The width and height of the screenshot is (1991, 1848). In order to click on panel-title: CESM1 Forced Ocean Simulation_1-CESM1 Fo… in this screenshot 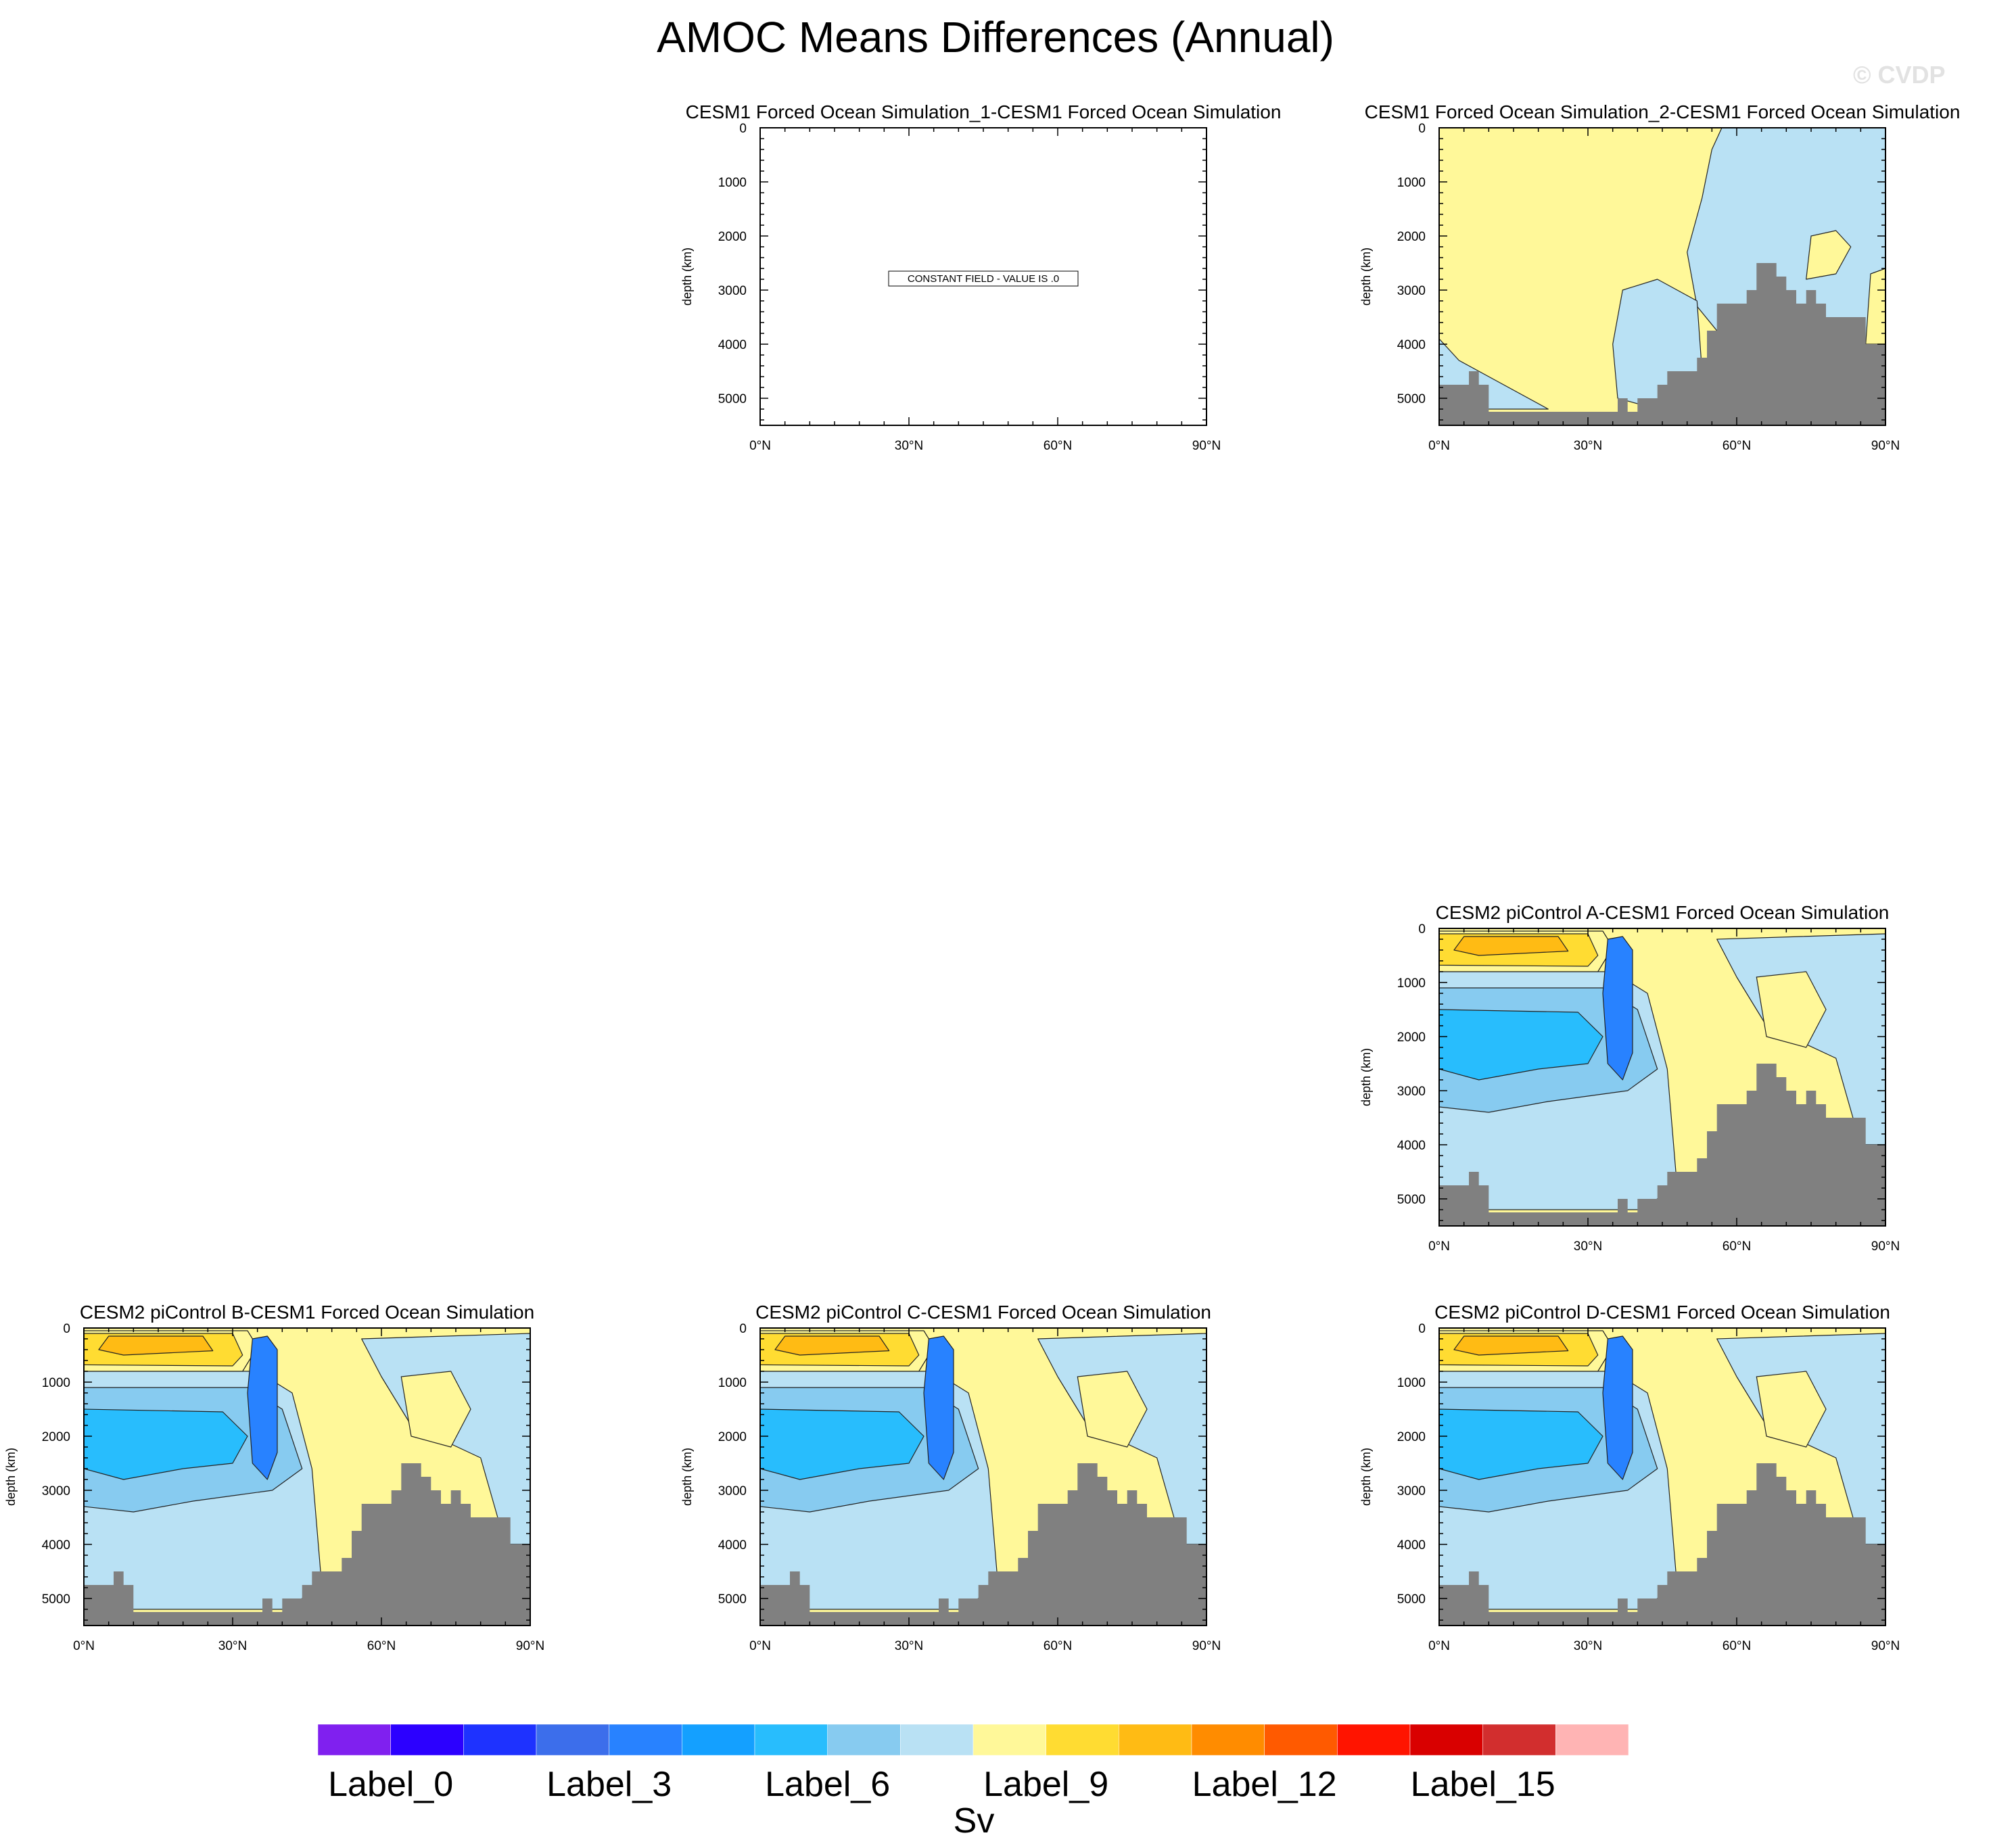, I will do `click(984, 111)`.